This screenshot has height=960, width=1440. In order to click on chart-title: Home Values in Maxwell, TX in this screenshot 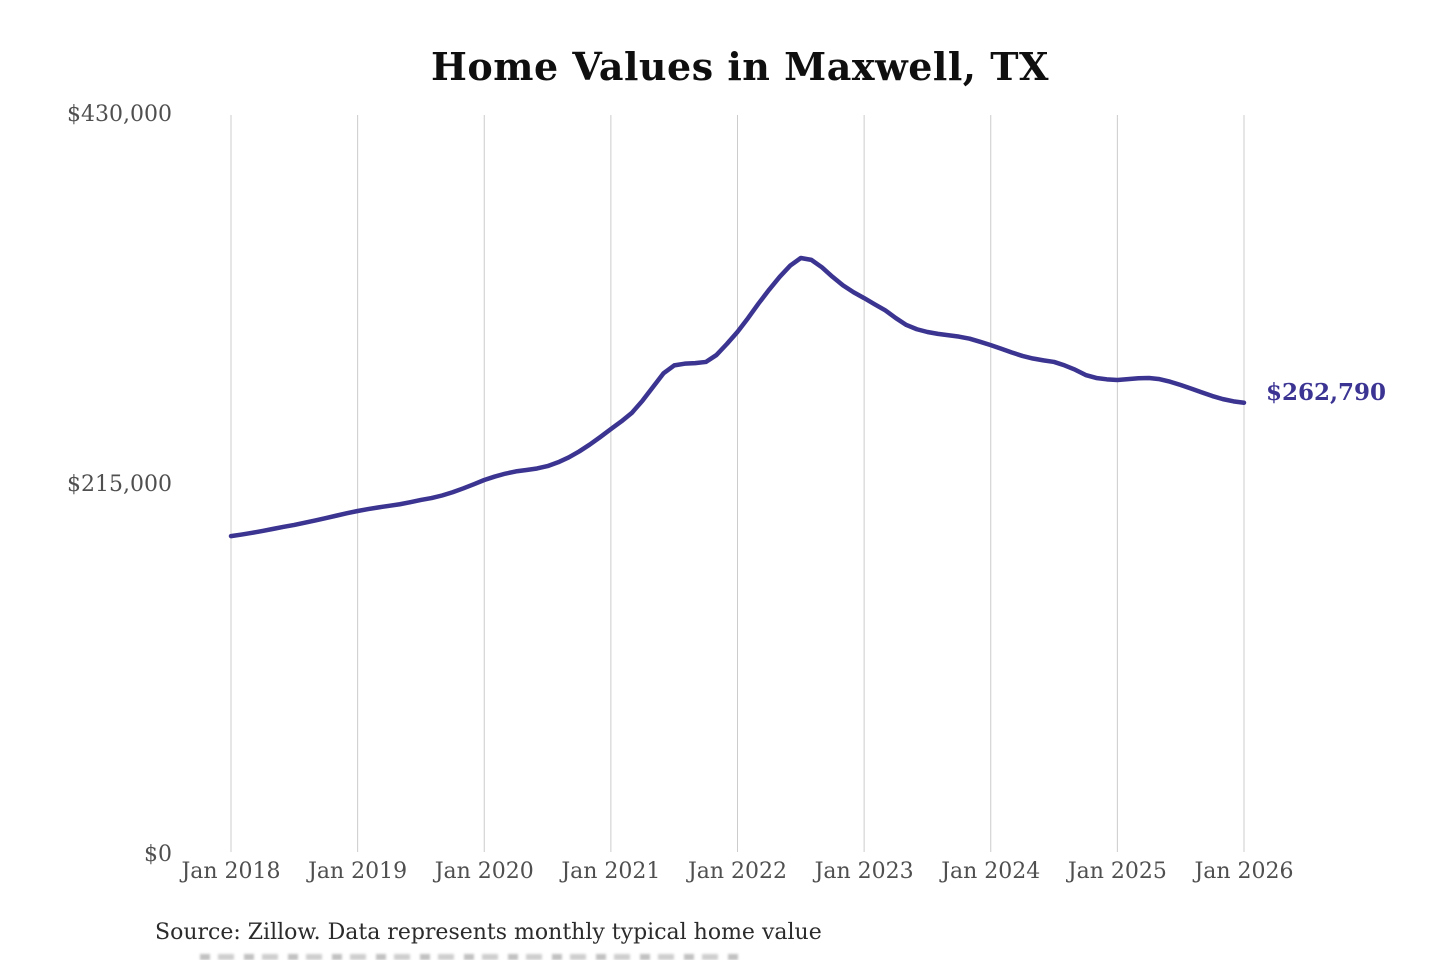, I will do `click(740, 66)`.